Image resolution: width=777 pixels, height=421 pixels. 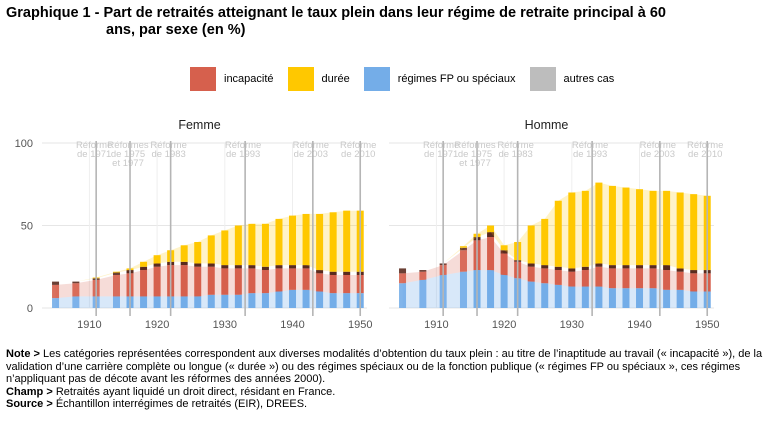 What do you see at coordinates (29, 404) in the screenshot?
I see `source-label: Source >` at bounding box center [29, 404].